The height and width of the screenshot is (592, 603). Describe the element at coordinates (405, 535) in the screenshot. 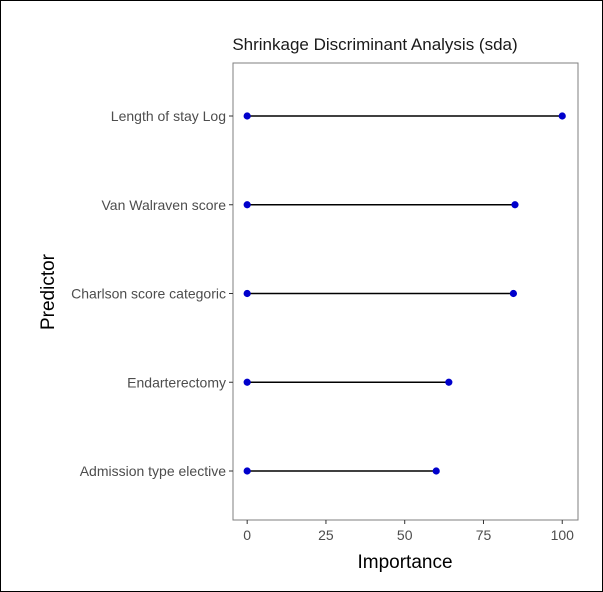

I see `x-tick-label-2: 50` at that location.